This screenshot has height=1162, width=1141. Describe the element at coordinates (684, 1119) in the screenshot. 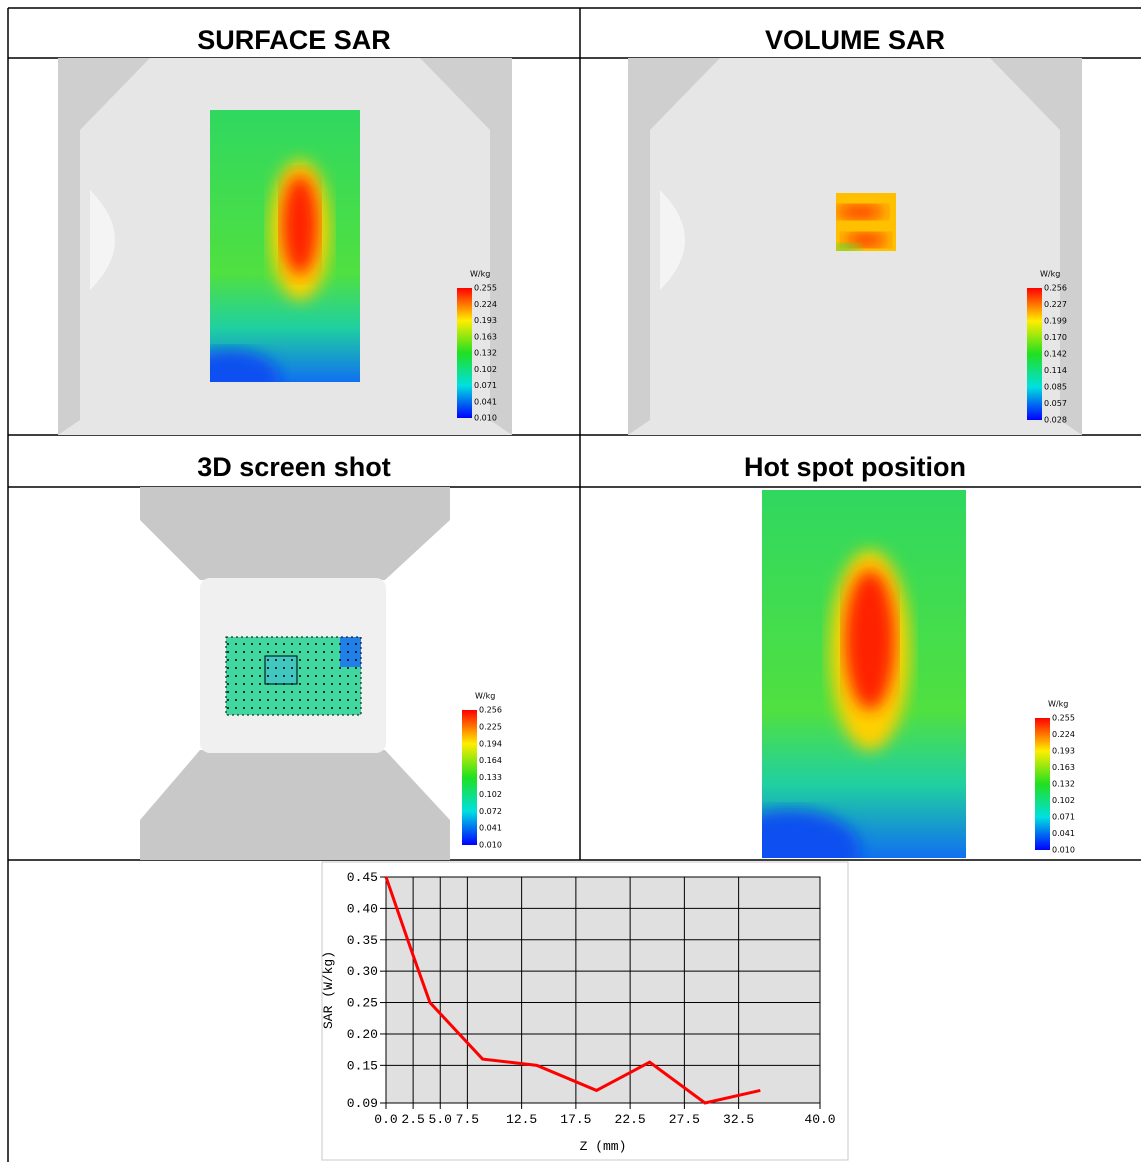

I see `x-tick-label: 27.5` at that location.